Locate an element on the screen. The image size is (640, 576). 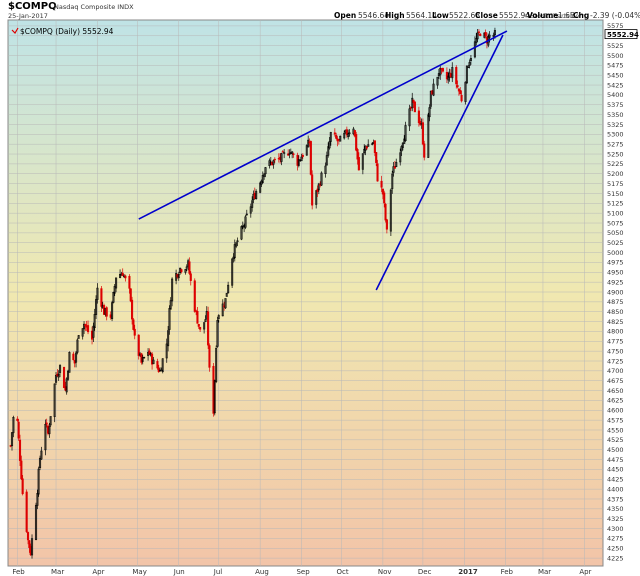
y-tick-label: 5325 is located at coordinates (615, 125).